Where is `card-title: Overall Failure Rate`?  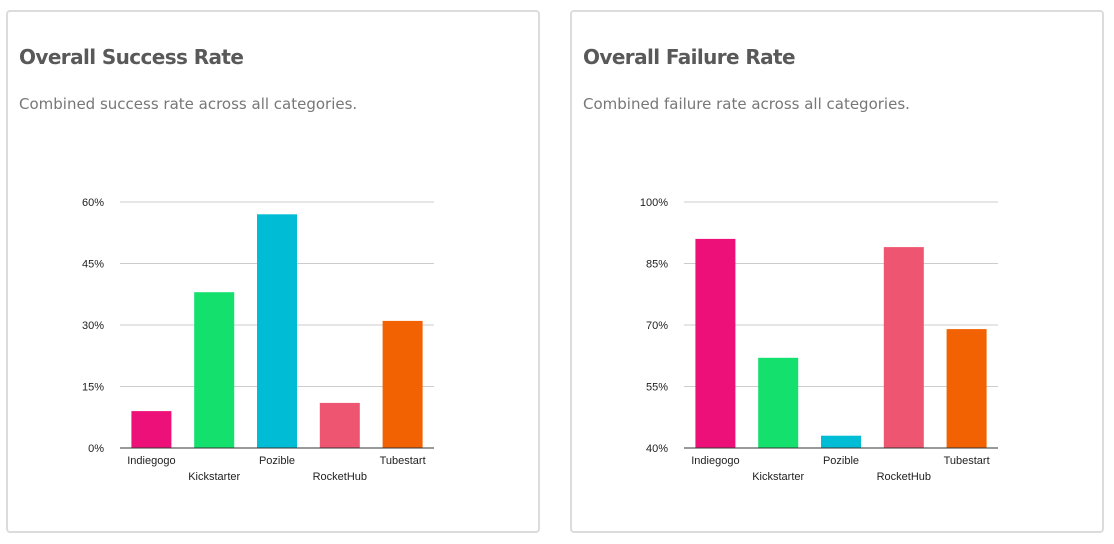
card-title: Overall Failure Rate is located at coordinates (689, 57).